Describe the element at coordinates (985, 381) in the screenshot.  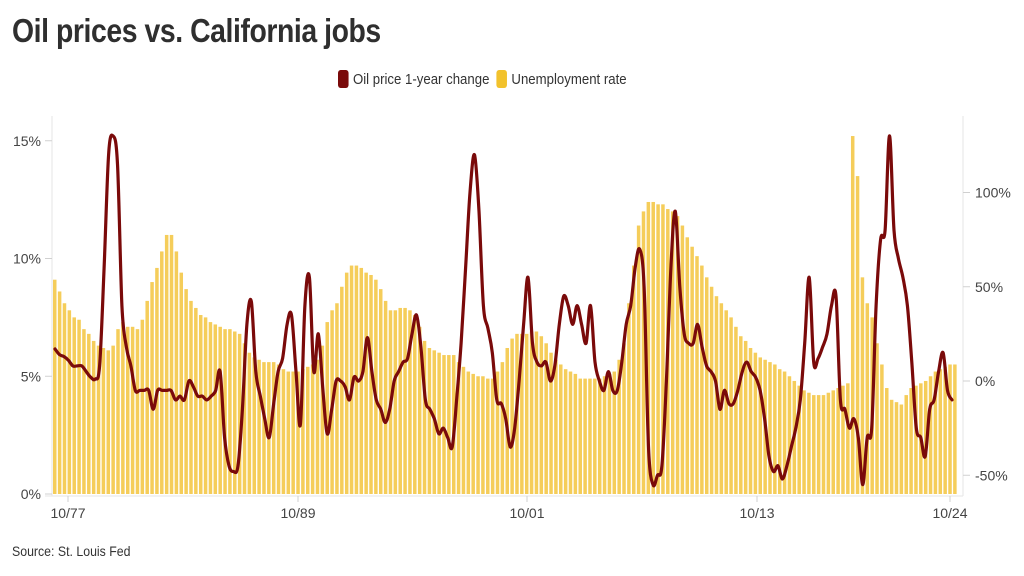
I see `right-axis-tick-label: 0%` at that location.